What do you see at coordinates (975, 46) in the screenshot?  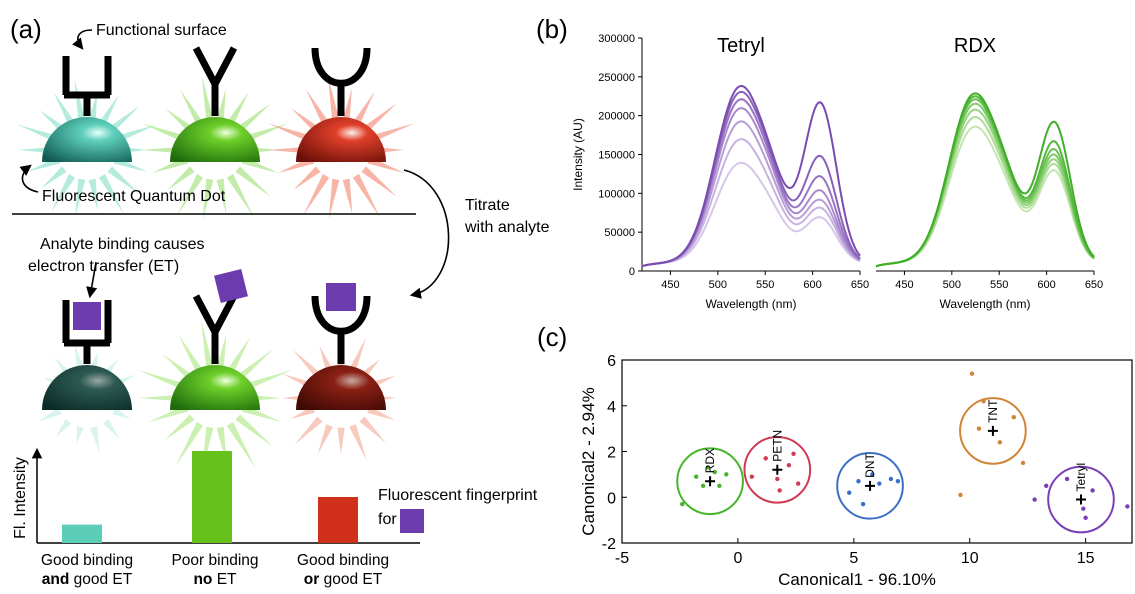 I see `spectra-title-2: RDX` at bounding box center [975, 46].